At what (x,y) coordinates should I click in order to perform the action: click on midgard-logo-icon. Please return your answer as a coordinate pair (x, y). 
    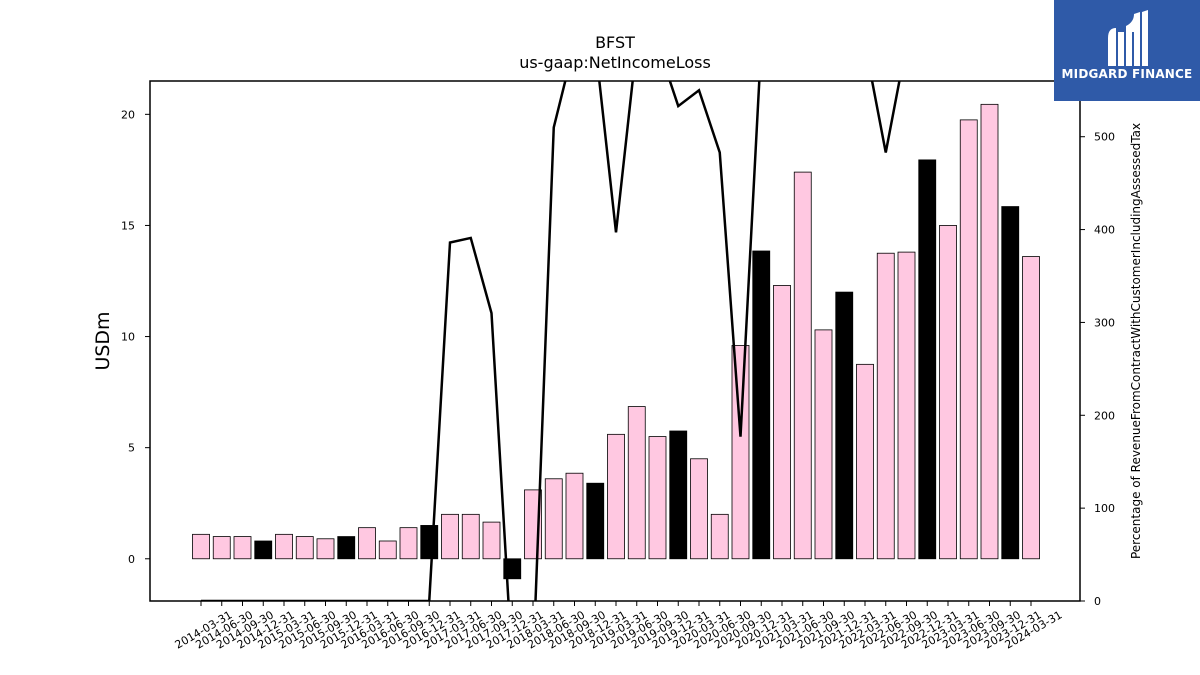
    Looking at the image, I should click on (1128, 38).